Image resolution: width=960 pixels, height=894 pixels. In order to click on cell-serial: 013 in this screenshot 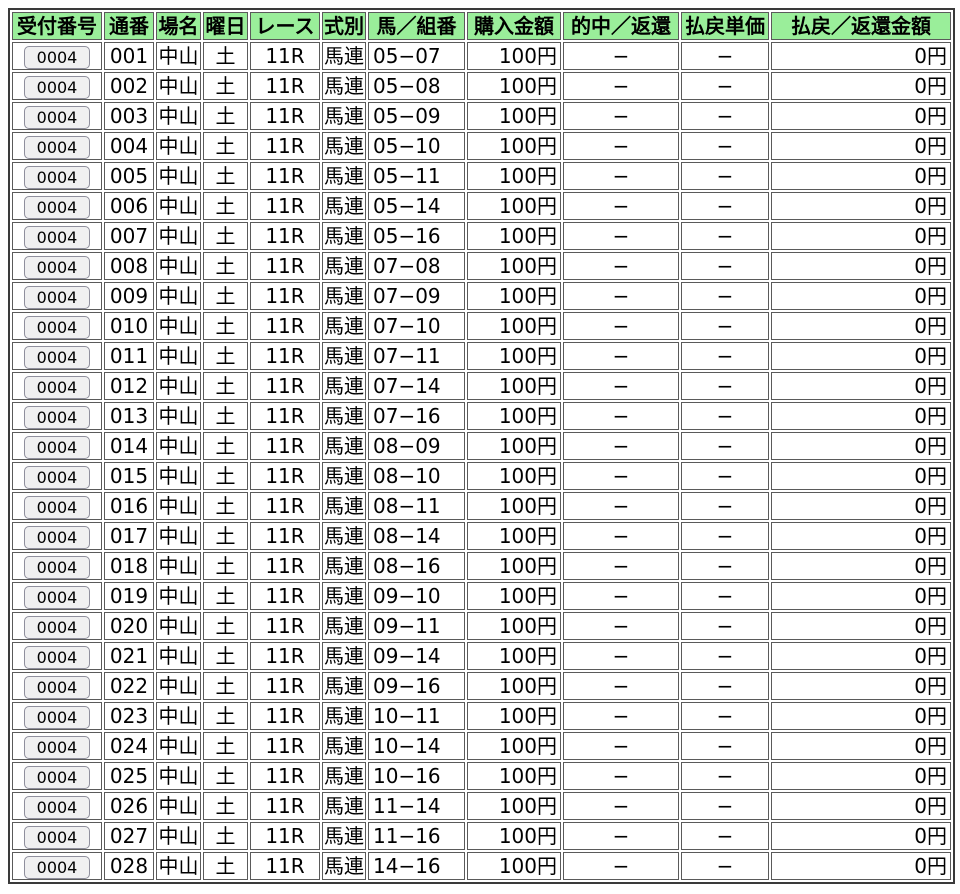, I will do `click(129, 416)`.